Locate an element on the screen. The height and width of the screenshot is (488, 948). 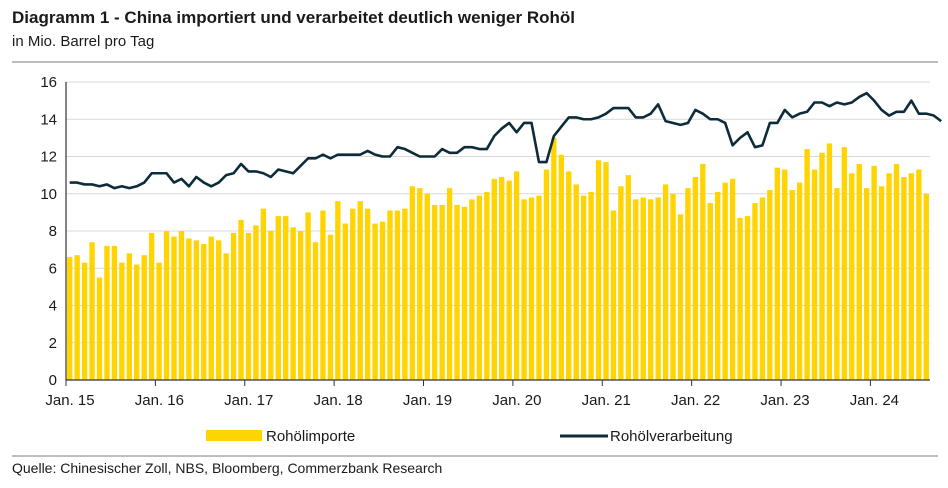
y-tick-label: 14 is located at coordinates (48, 119).